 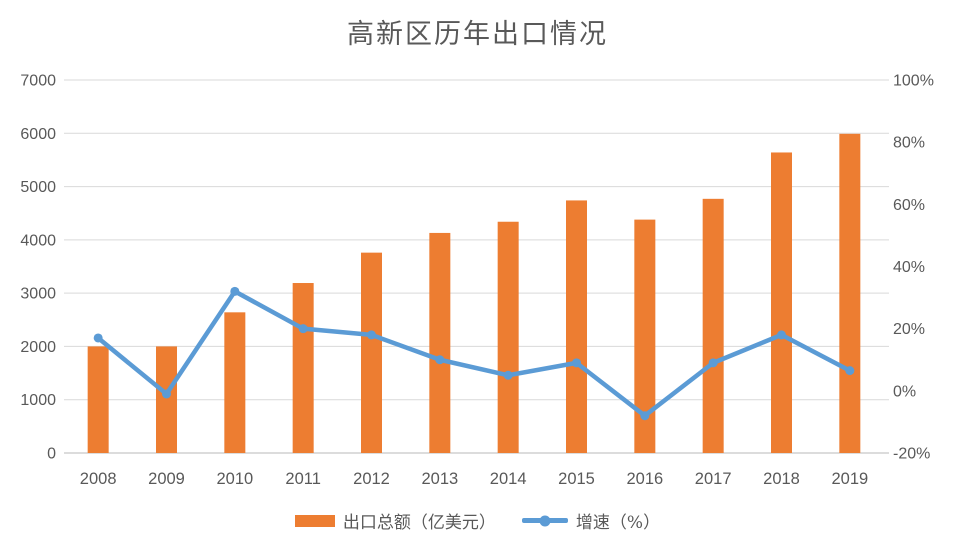 What do you see at coordinates (909, 205) in the screenshot?
I see `y2-axis-tick-label: 60%` at bounding box center [909, 205].